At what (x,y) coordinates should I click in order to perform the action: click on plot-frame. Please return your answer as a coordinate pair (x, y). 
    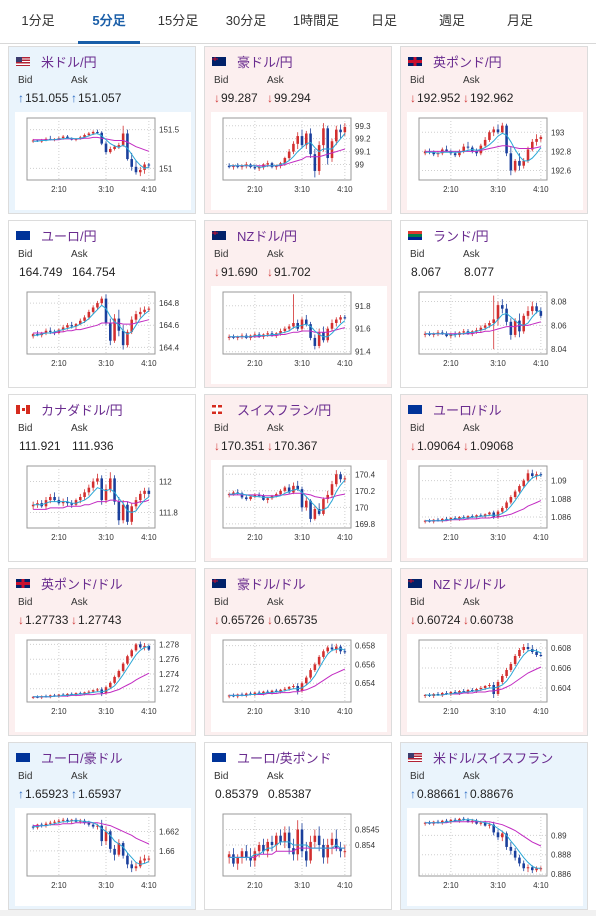
    Looking at the image, I should click on (91, 497).